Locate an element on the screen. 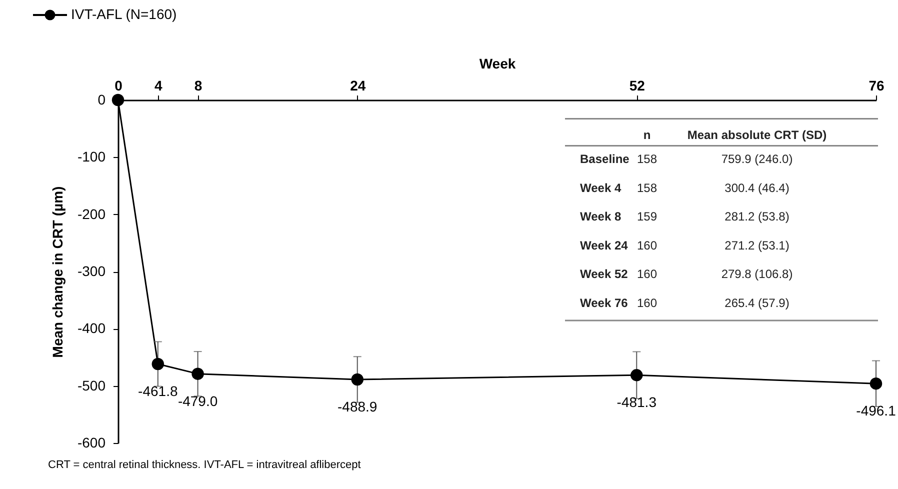 This screenshot has height=489, width=898. x-tick-label: 52 is located at coordinates (637, 86).